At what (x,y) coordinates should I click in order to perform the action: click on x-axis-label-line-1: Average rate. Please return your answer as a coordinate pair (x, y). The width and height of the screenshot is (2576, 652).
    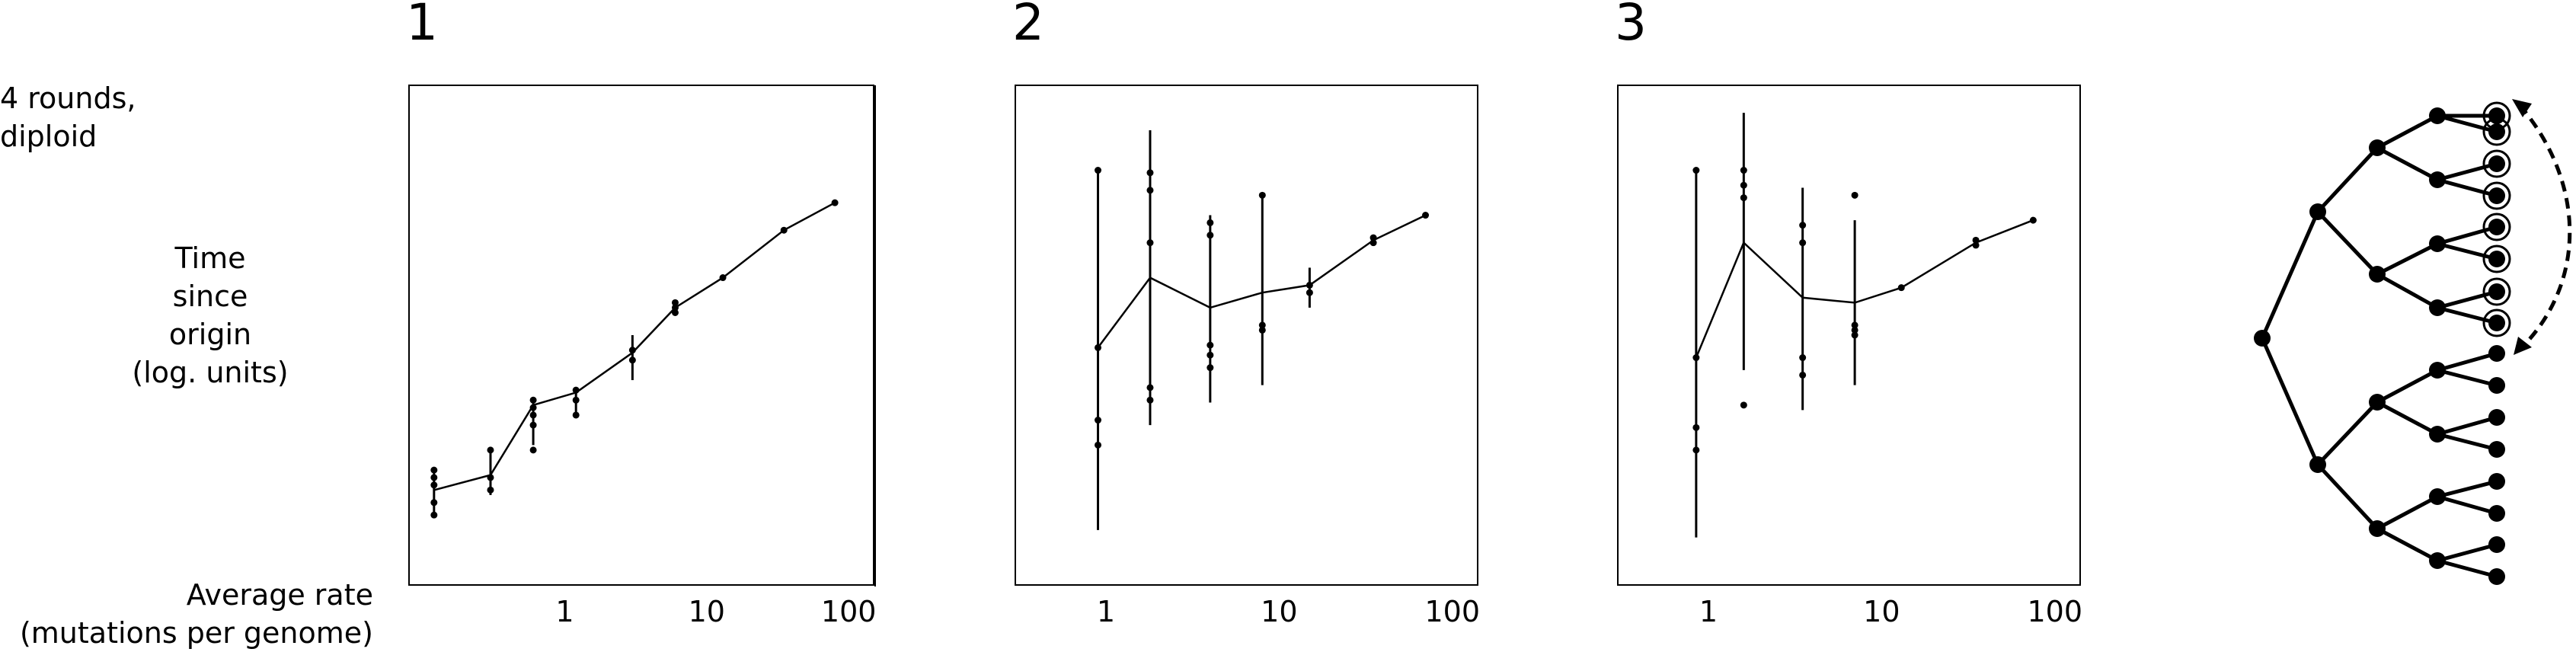
    Looking at the image, I should click on (280, 595).